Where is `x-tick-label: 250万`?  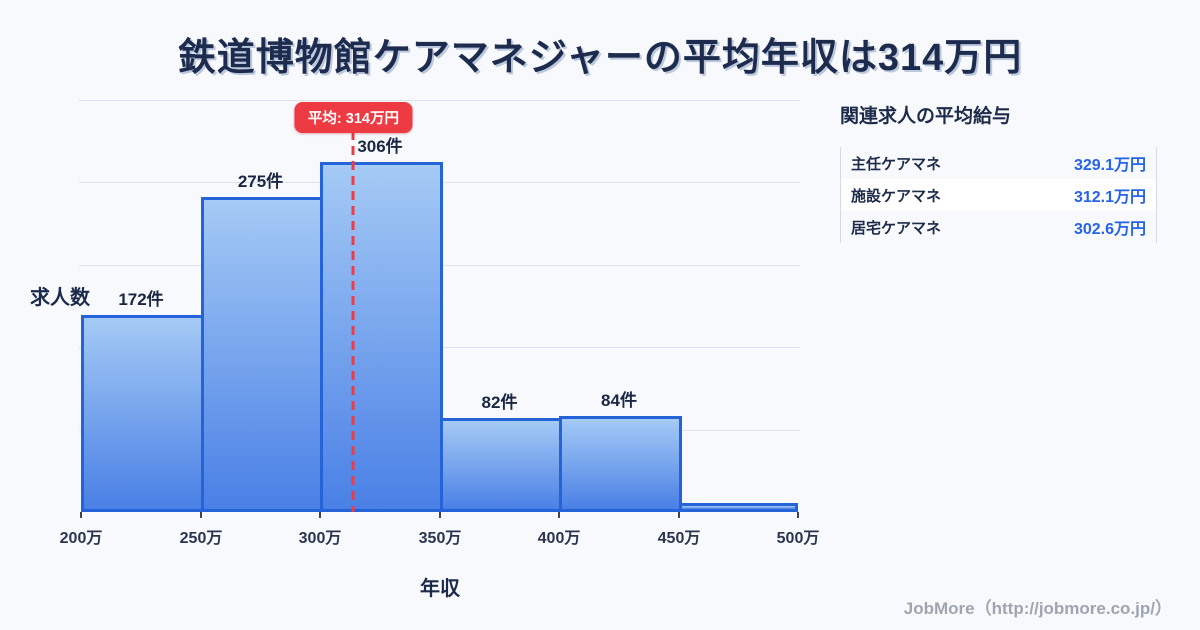 x-tick-label: 250万 is located at coordinates (201, 538).